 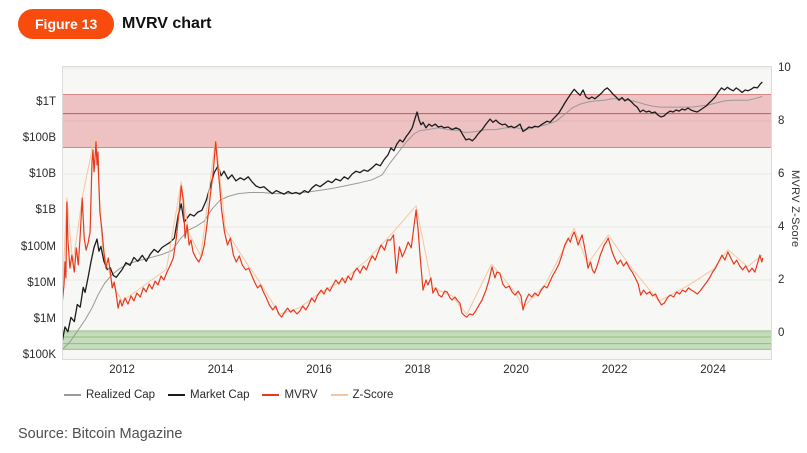 What do you see at coordinates (417, 340) in the screenshot?
I see `undervalued-zone-band` at bounding box center [417, 340].